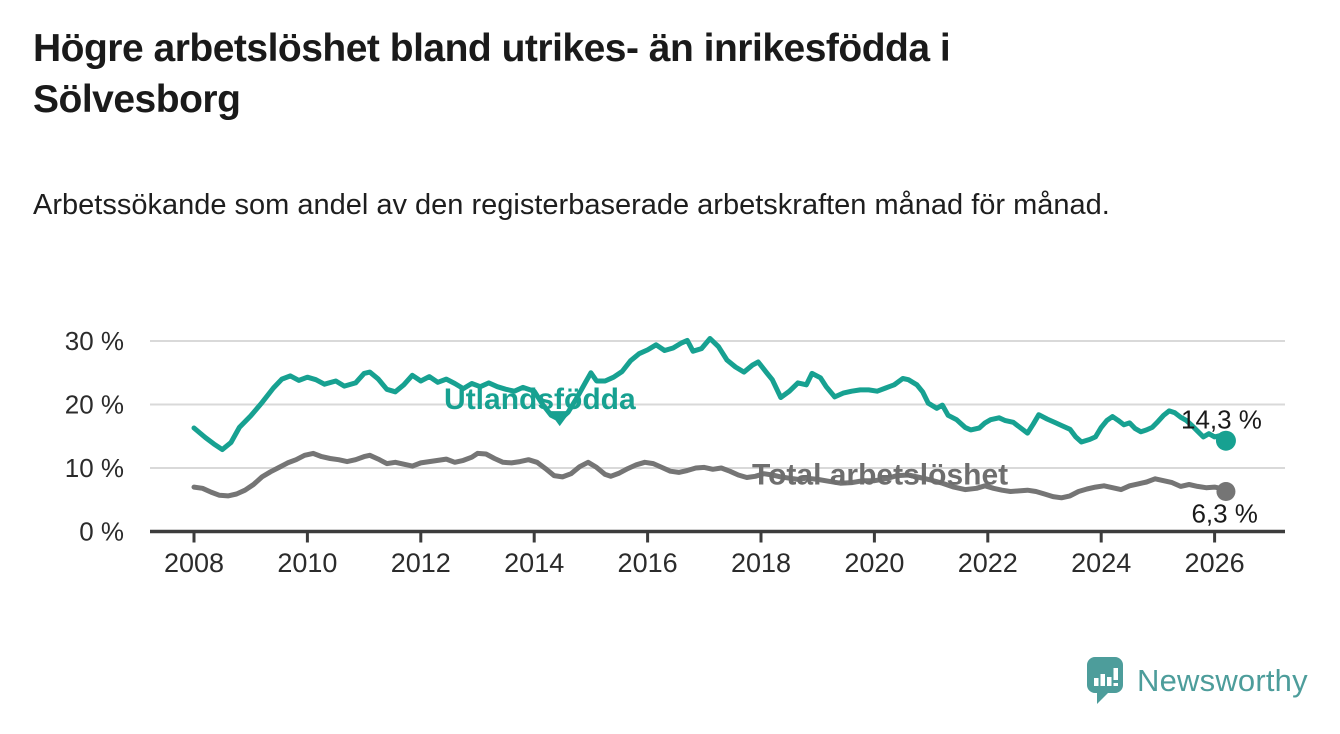 The image size is (1340, 734). What do you see at coordinates (534, 563) in the screenshot?
I see `x-axis-tick-label: 2014` at bounding box center [534, 563].